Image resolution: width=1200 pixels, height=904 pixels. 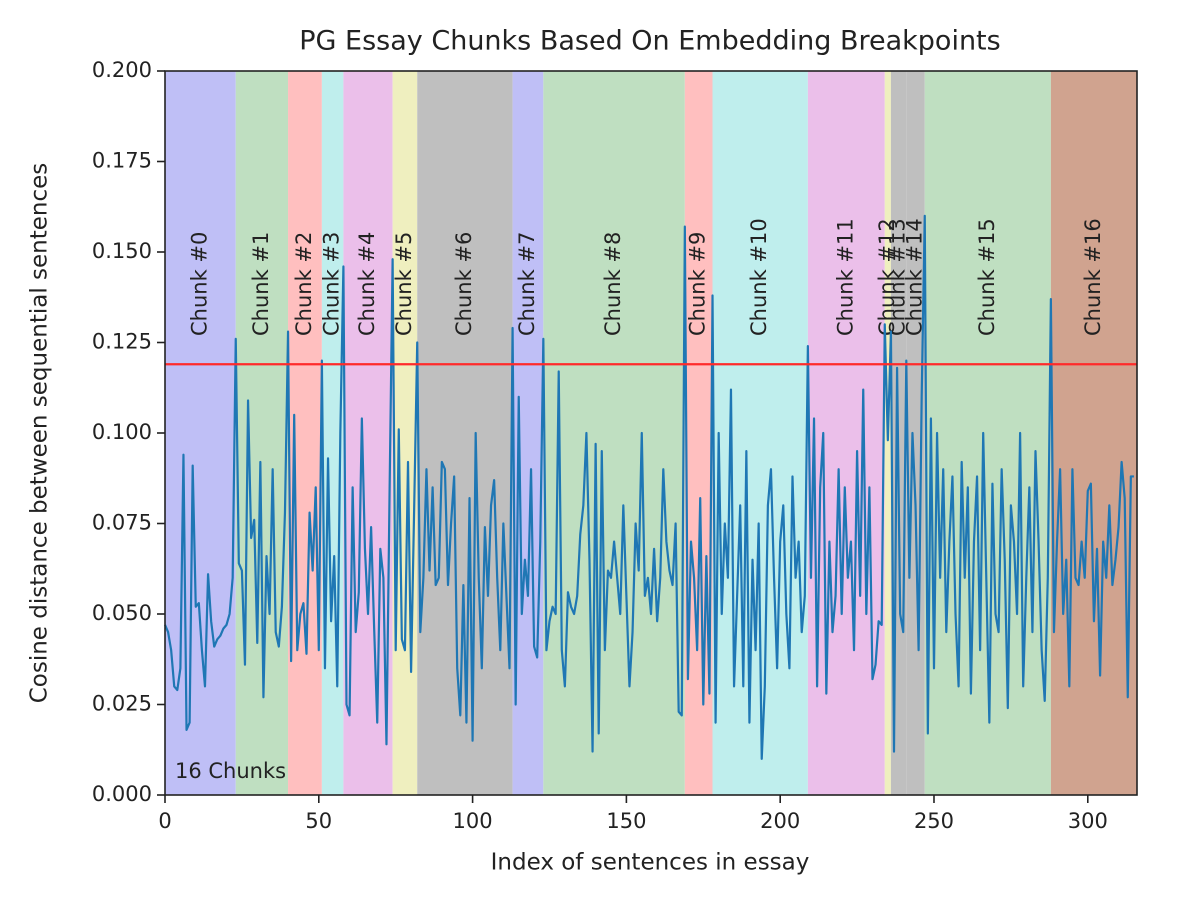 I want to click on x-tick-label: 300, so click(x=1088, y=821).